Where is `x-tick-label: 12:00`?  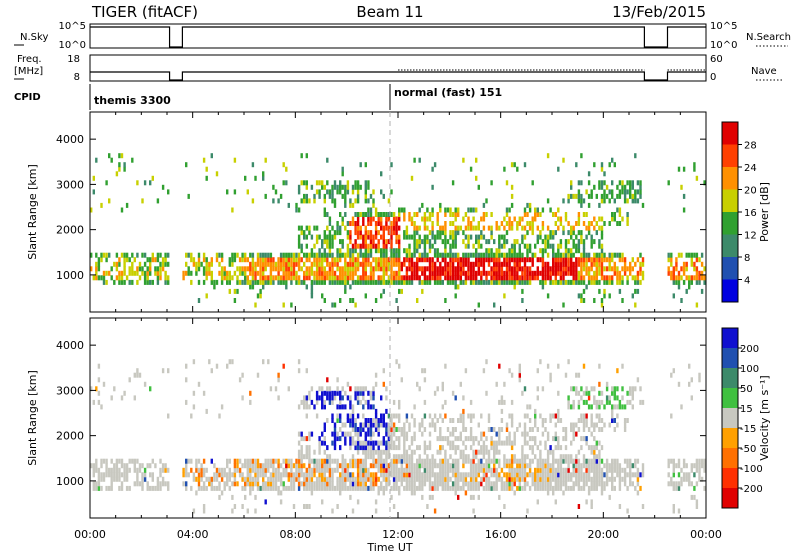 x-tick-label: 12:00 is located at coordinates (398, 534).